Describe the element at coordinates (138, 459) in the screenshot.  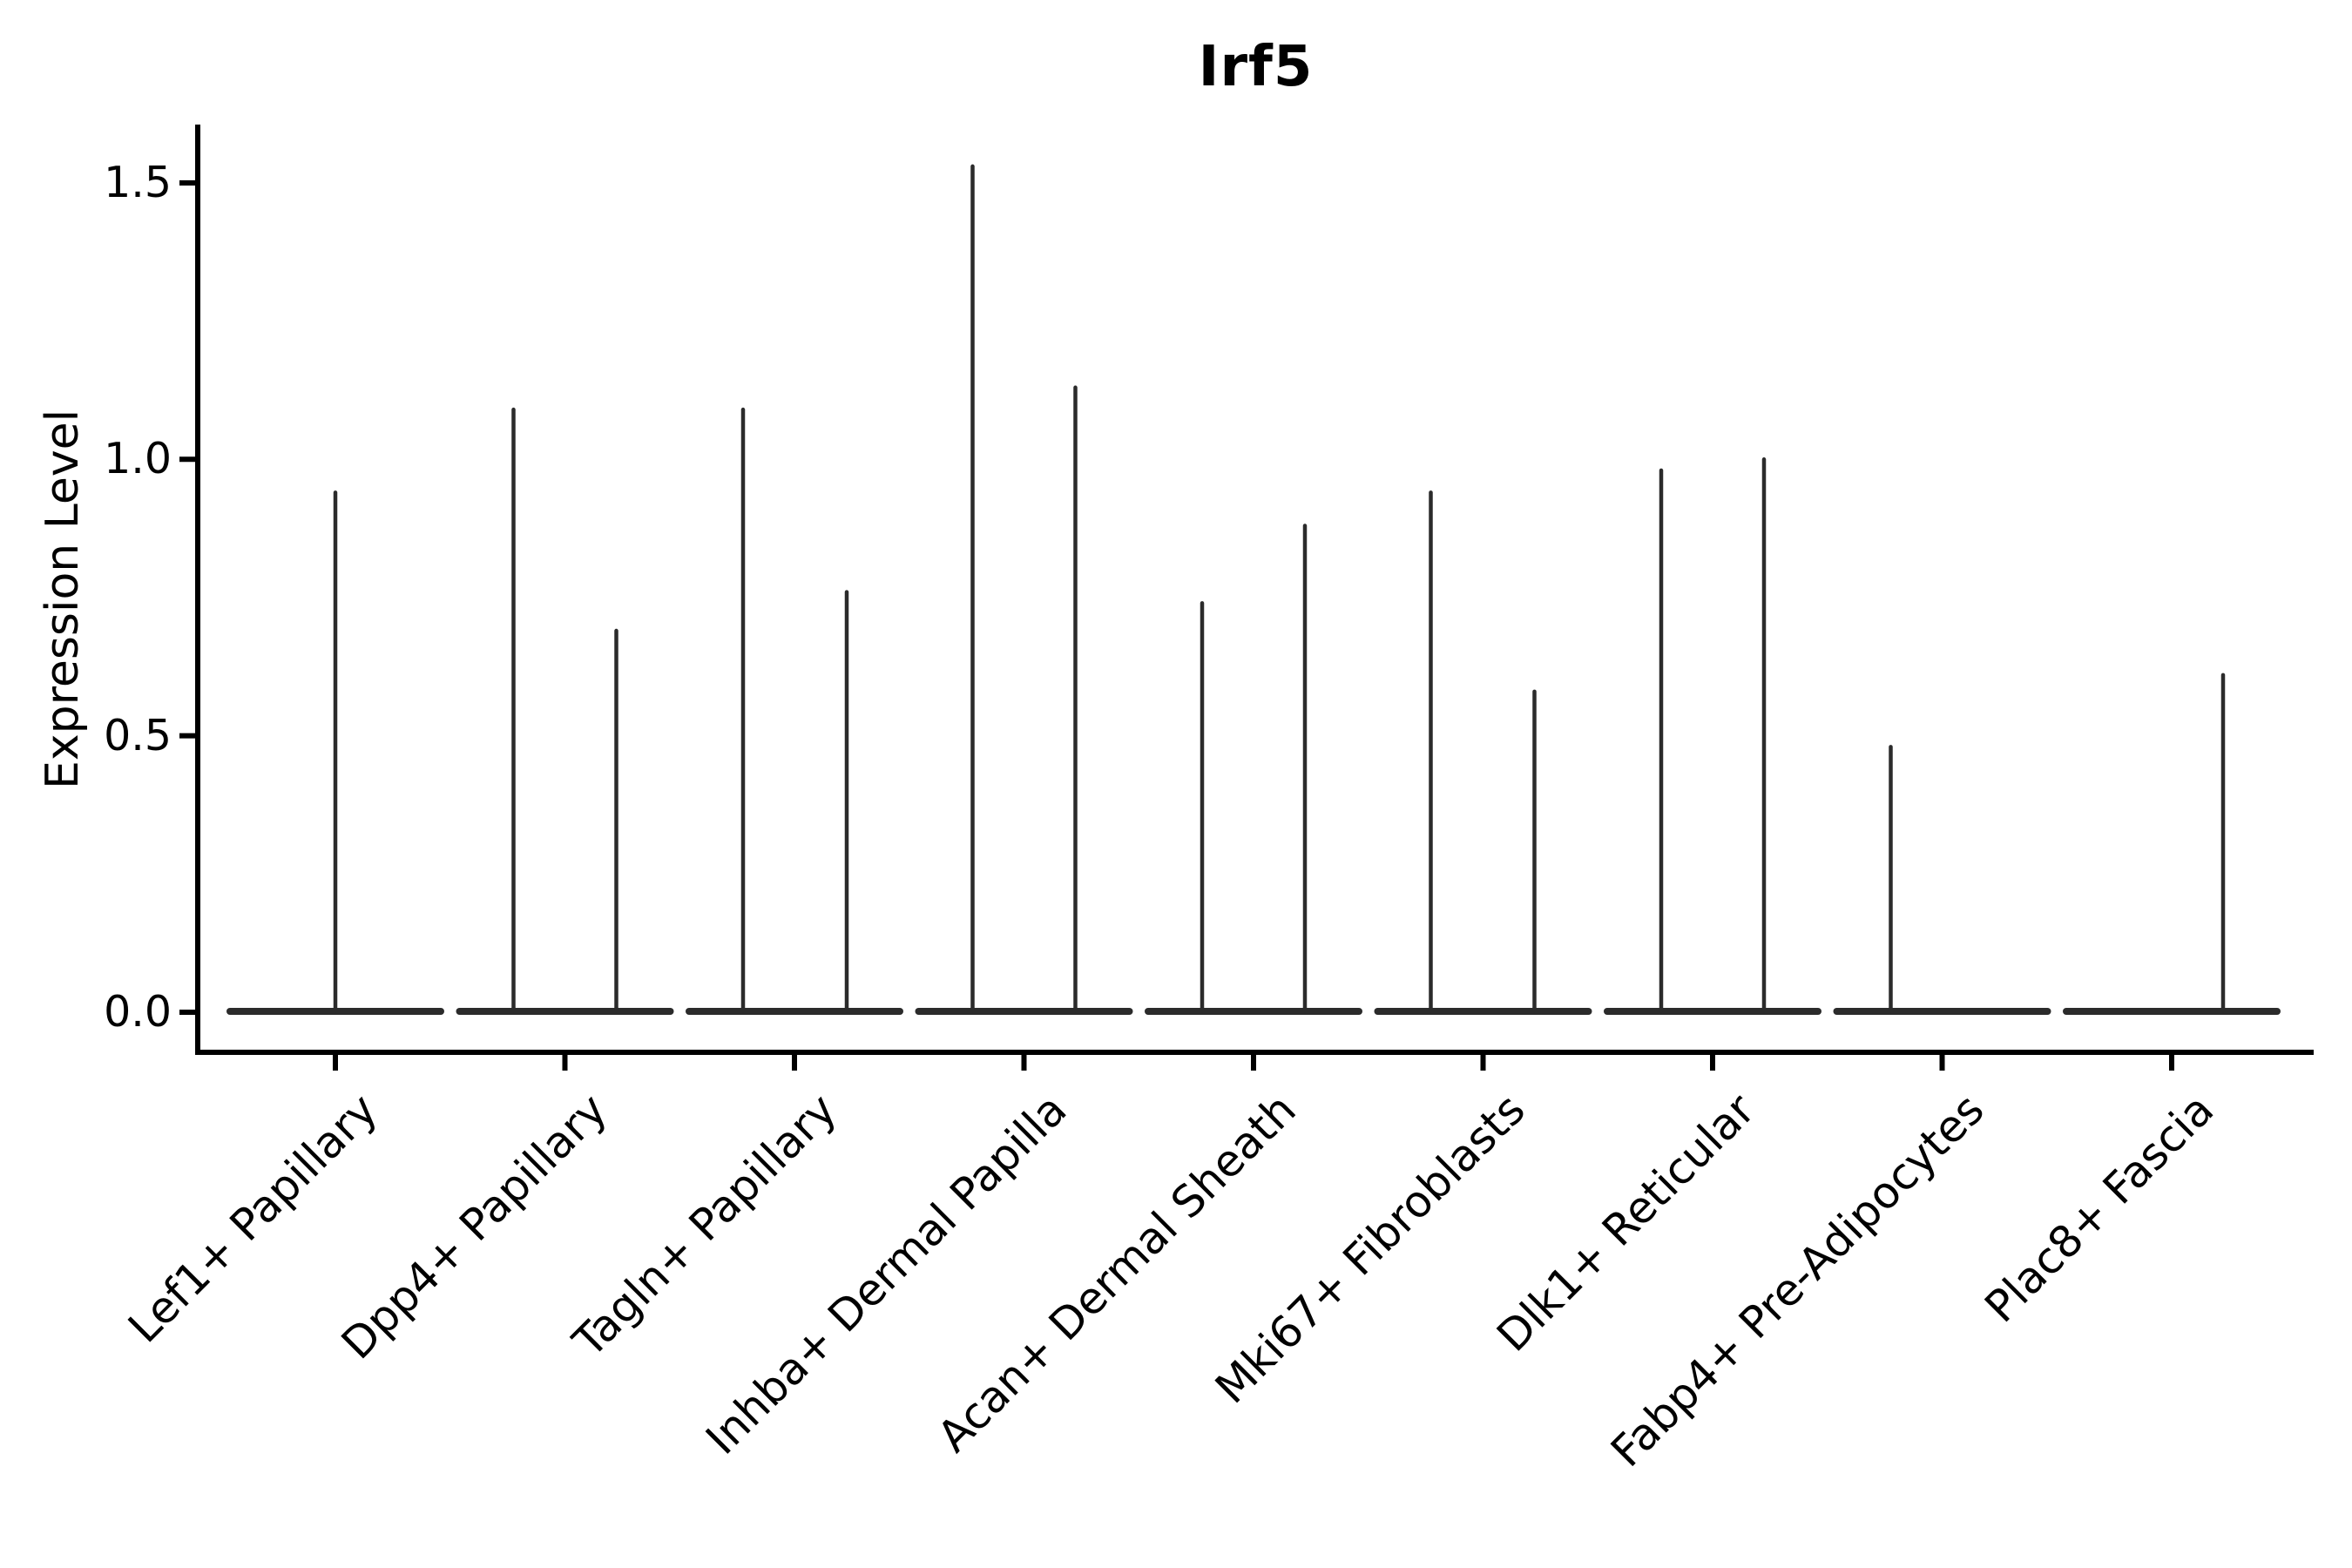
I see `y-tick-label: 1.0` at that location.